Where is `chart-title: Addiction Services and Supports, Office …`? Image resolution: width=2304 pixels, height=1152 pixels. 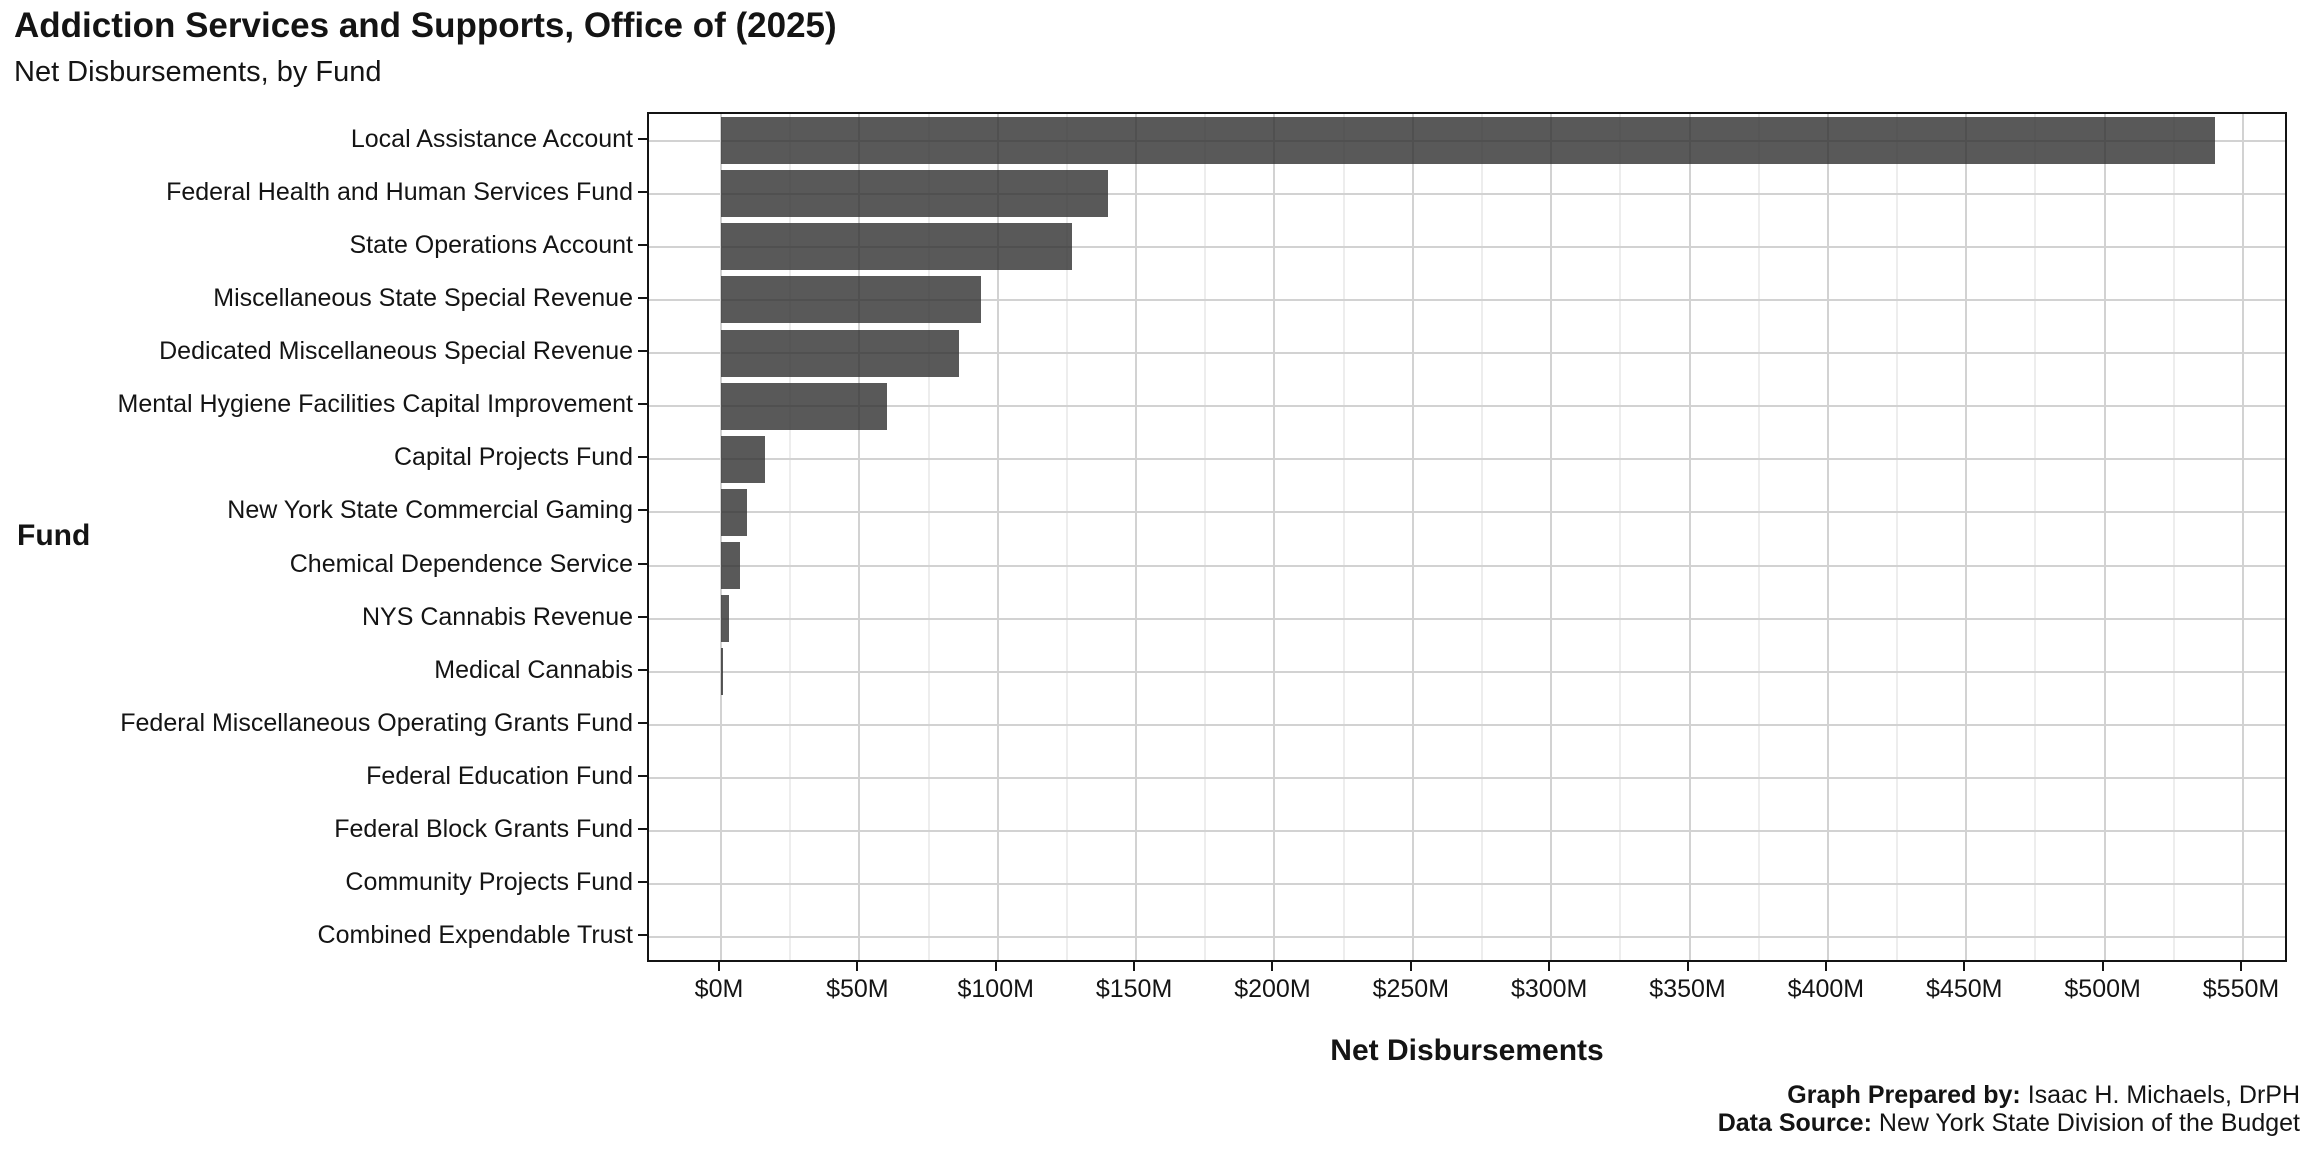 chart-title: Addiction Services and Supports, Office … is located at coordinates (425, 25).